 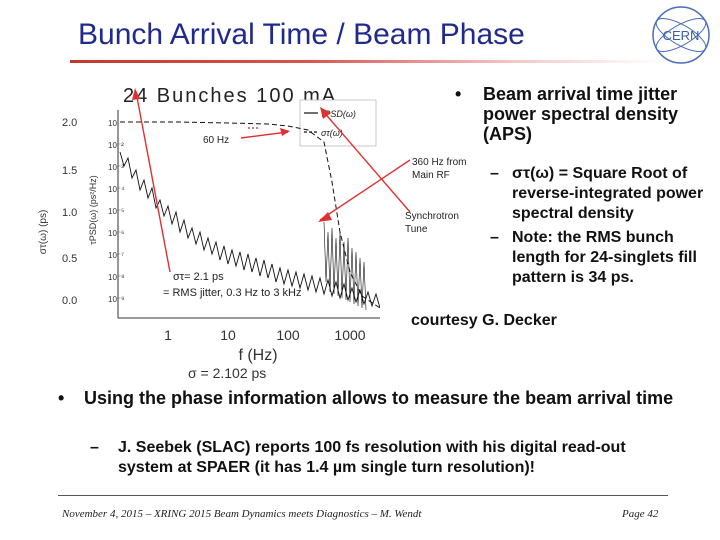 I want to click on annotation-synchrotron: Synchrotron Tune, so click(x=432, y=223).